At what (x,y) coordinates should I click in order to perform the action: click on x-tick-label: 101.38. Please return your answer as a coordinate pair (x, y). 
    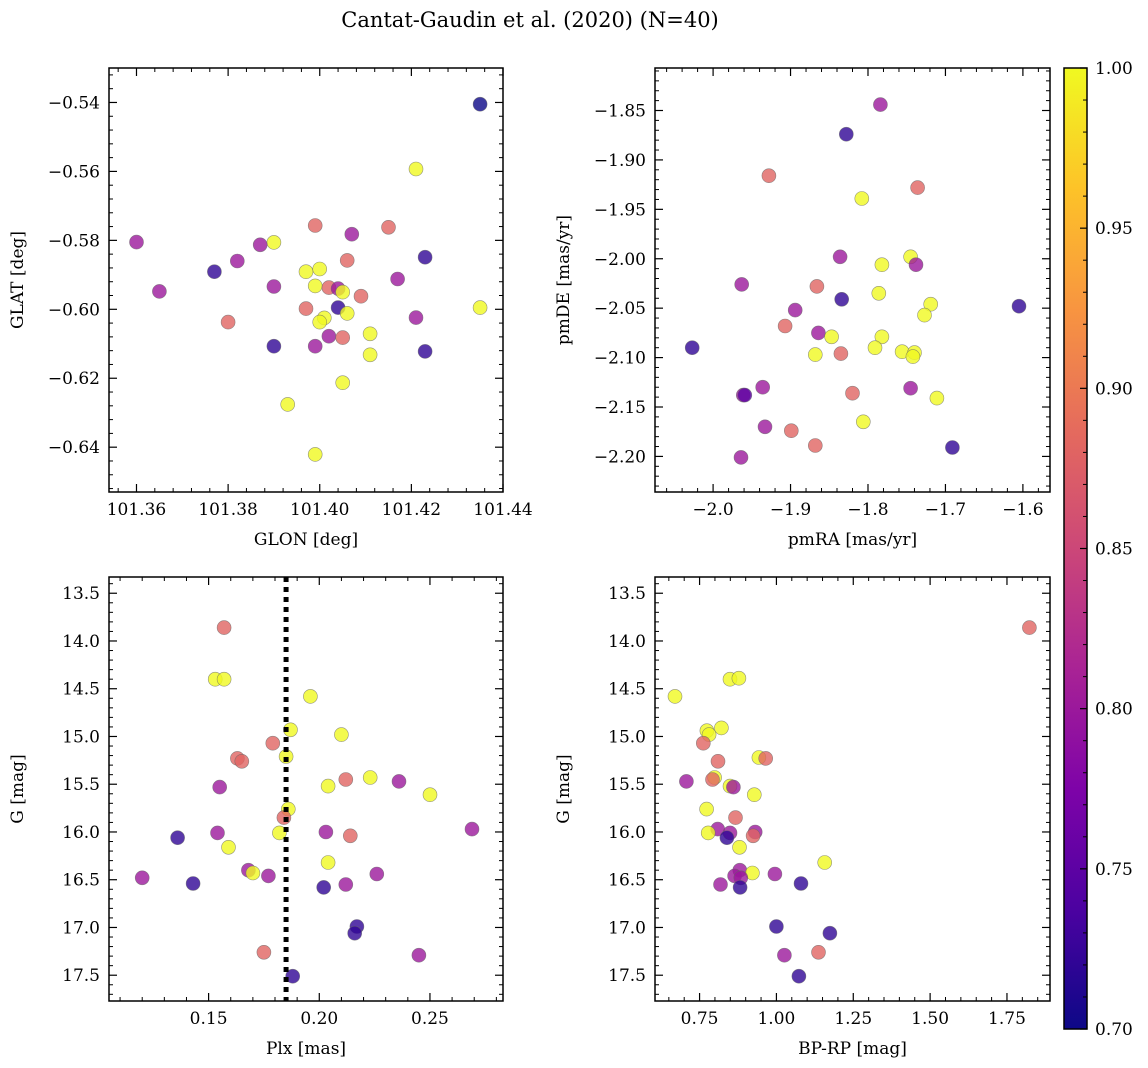
    Looking at the image, I should click on (227, 510).